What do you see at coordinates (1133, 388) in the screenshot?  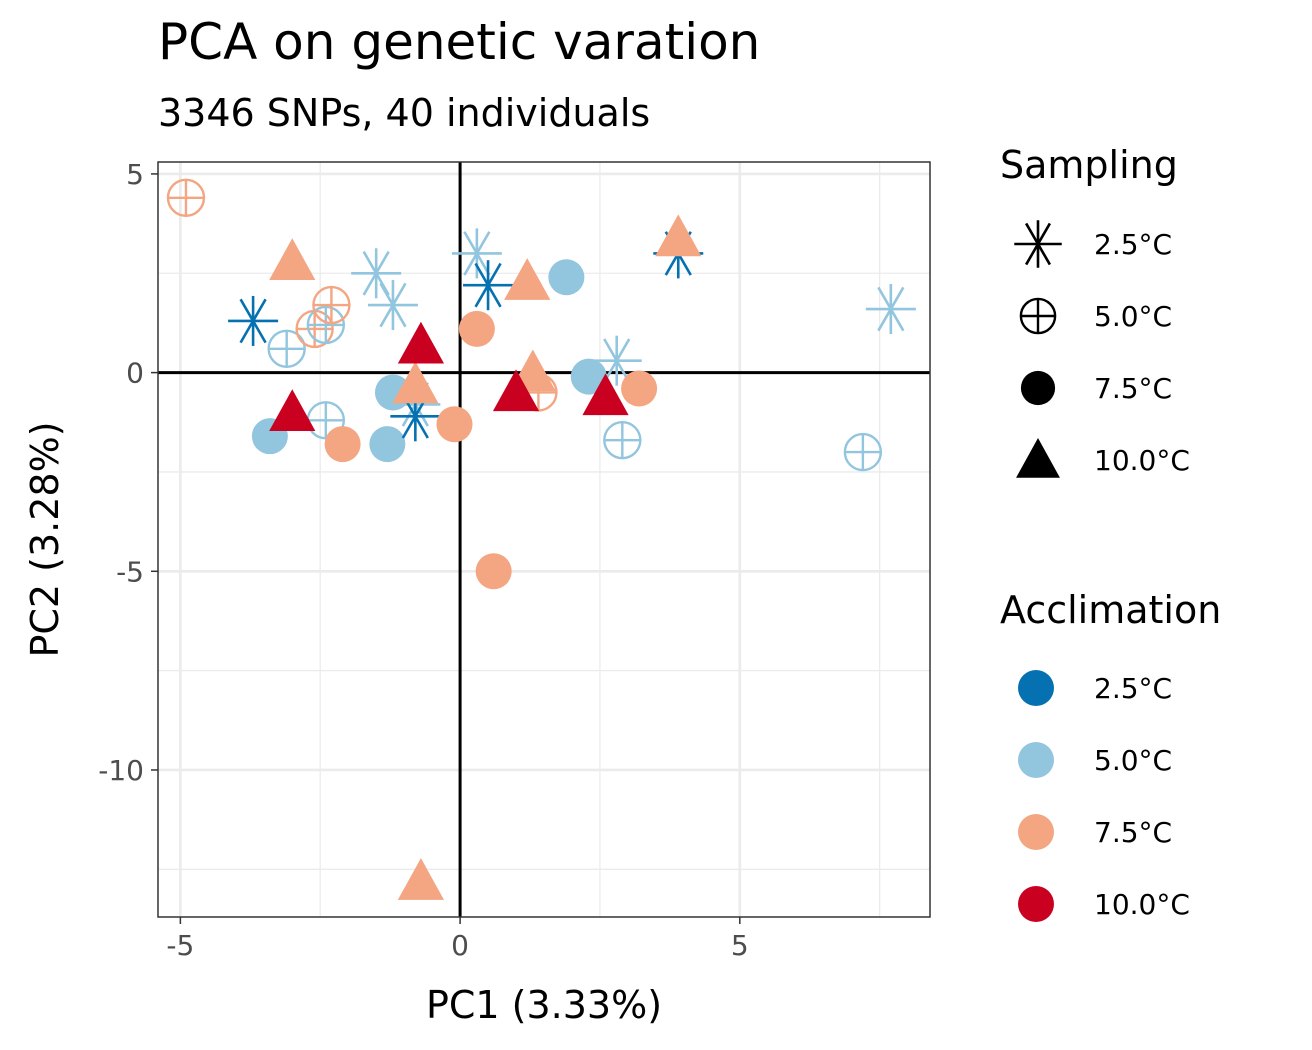 I see `legend-sampling-label: 7.5°C` at bounding box center [1133, 388].